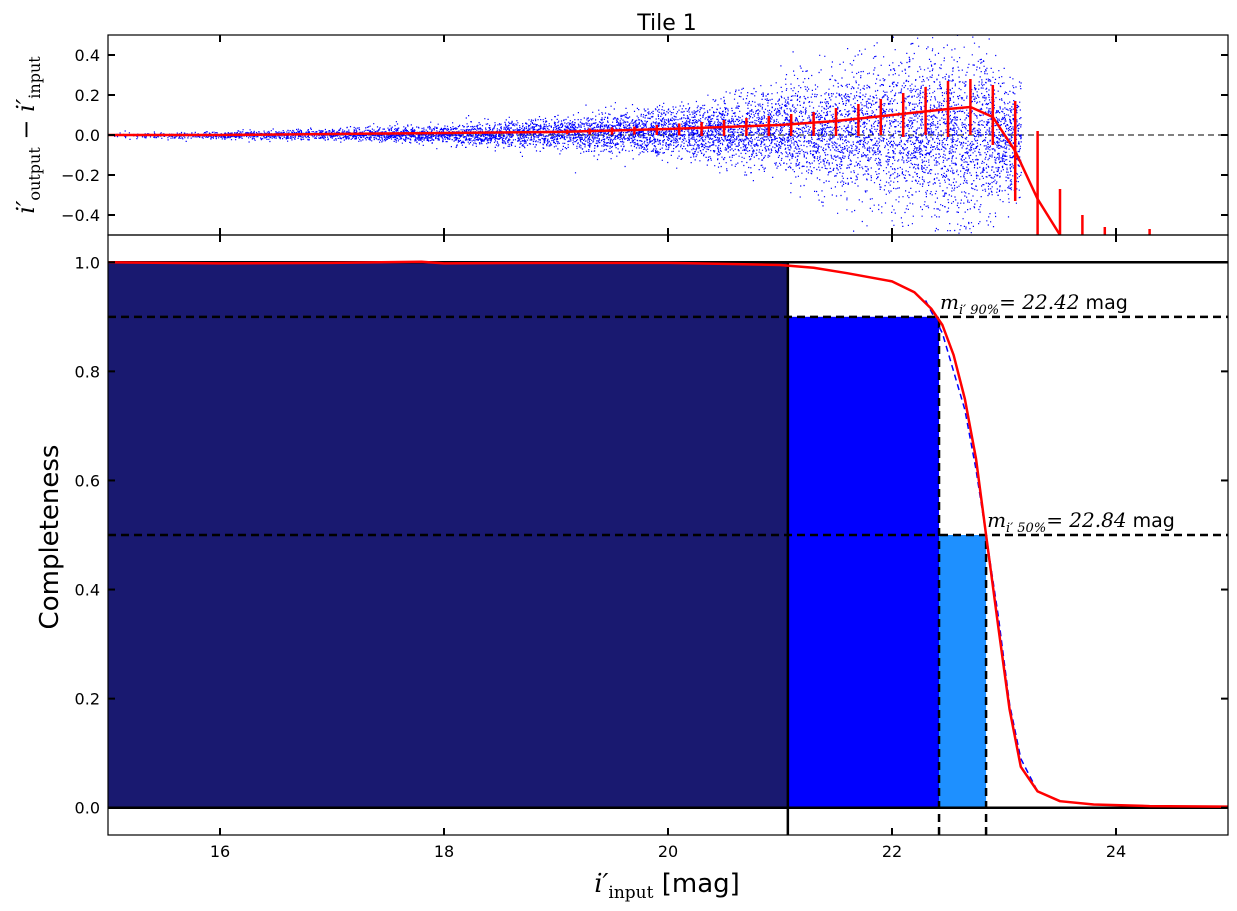 Image resolution: width=1237 pixels, height=911 pixels. I want to click on completeness-ytick-label: 0.0, so click(87, 808).